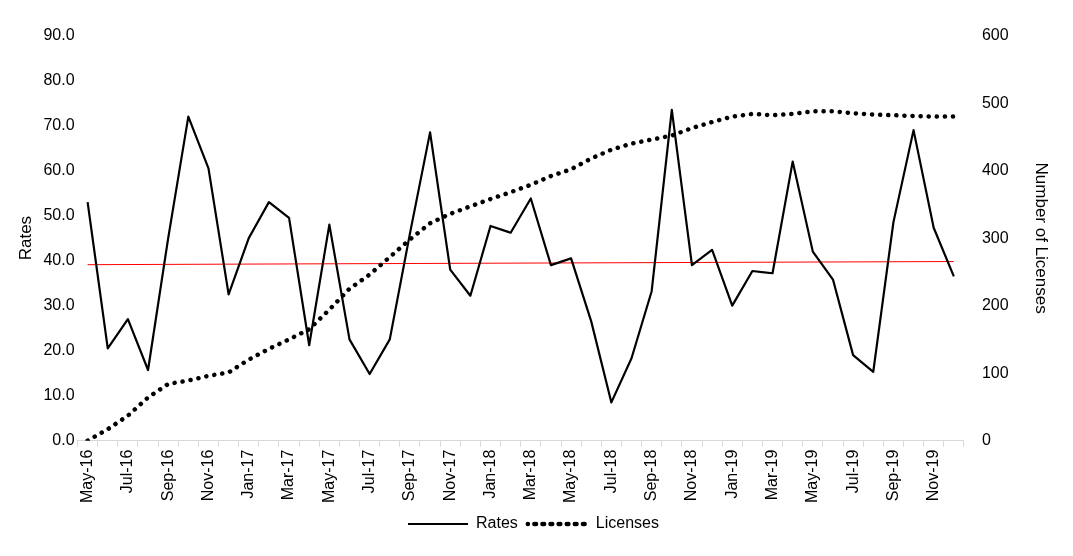  What do you see at coordinates (59, 35) in the screenshot?
I see `y-tick-label: 90.0` at bounding box center [59, 35].